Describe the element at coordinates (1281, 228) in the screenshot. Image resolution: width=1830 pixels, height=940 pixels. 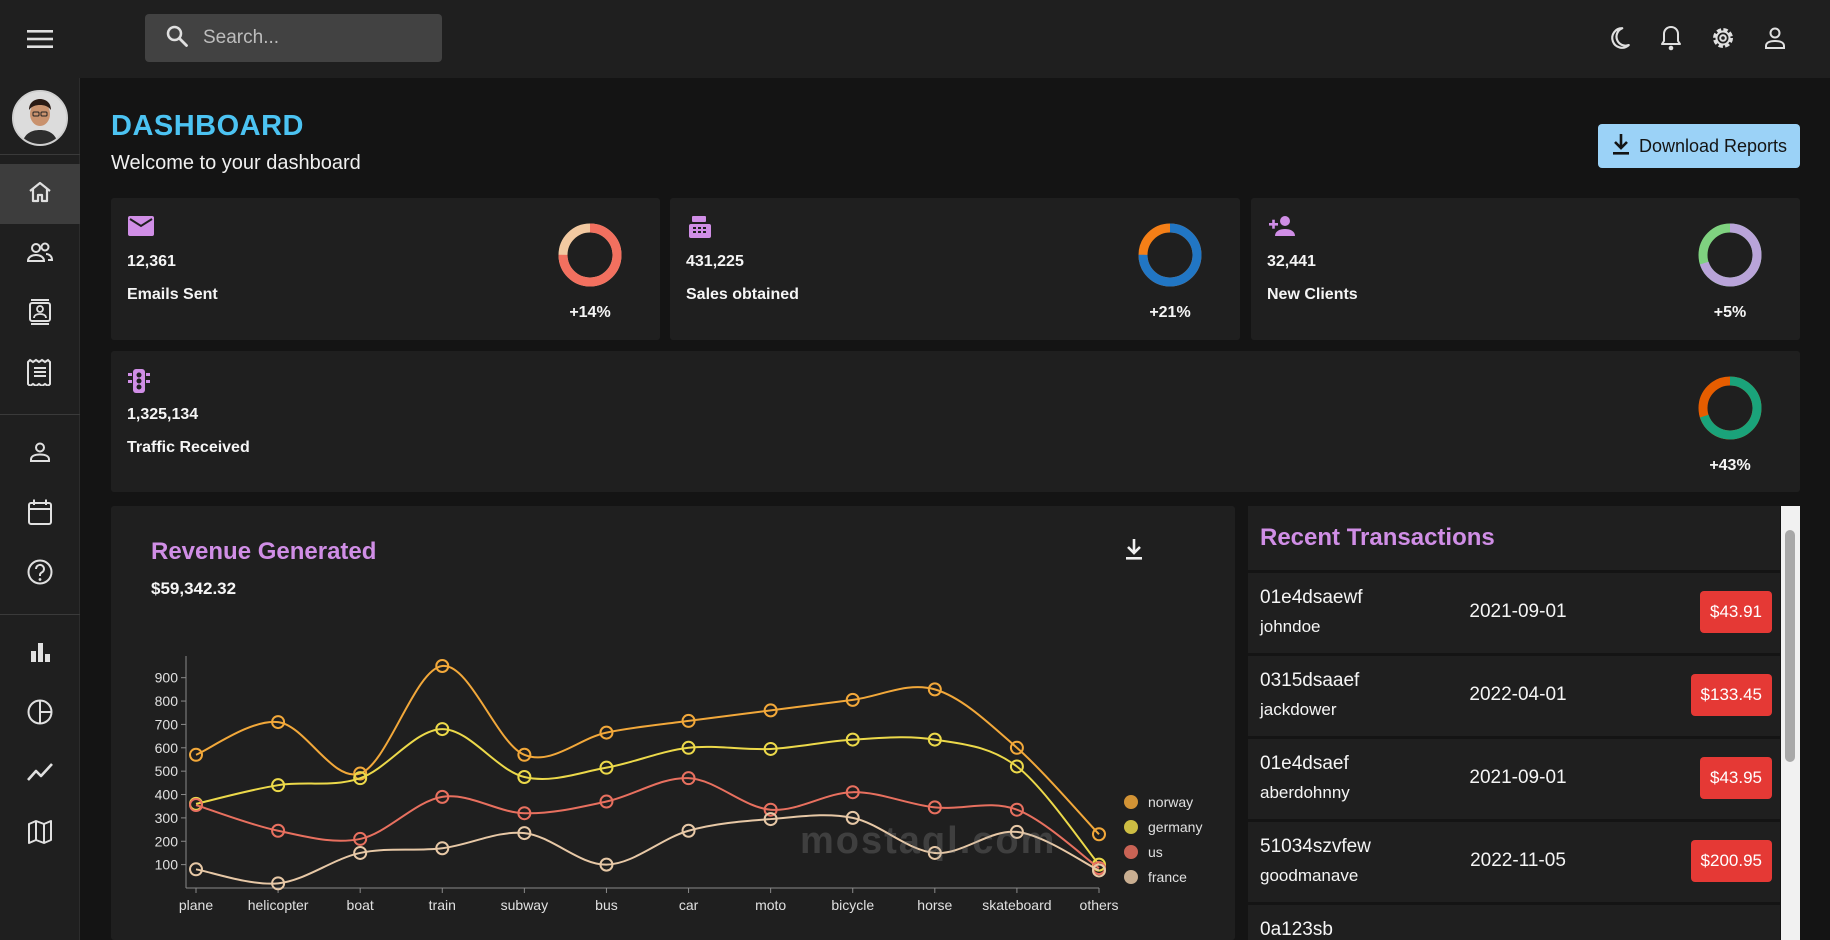
I see `person-add-icon` at that location.